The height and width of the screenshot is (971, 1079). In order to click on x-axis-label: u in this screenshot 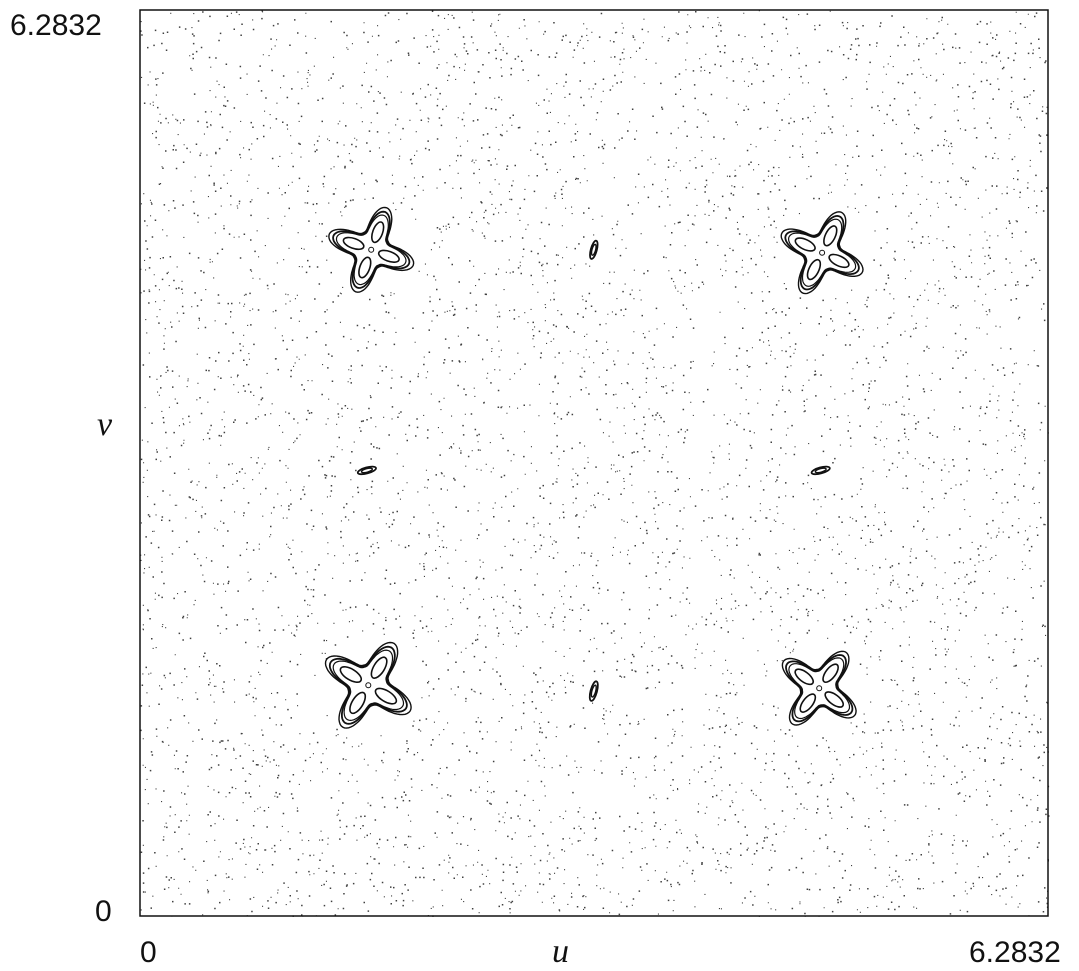, I will do `click(560, 951)`.